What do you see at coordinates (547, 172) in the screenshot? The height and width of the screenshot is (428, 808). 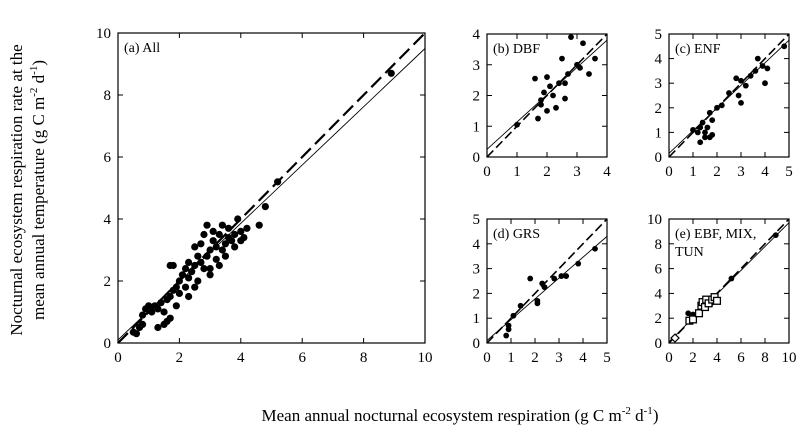 I see `dbf-xtick-label: 2` at bounding box center [547, 172].